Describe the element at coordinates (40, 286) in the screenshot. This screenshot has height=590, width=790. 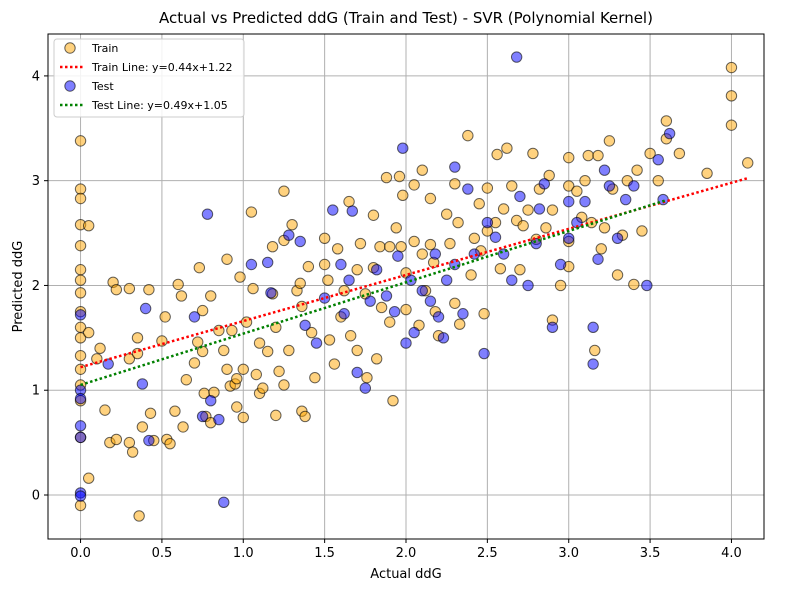
I see `y-axis-ticks: 01234` at that location.